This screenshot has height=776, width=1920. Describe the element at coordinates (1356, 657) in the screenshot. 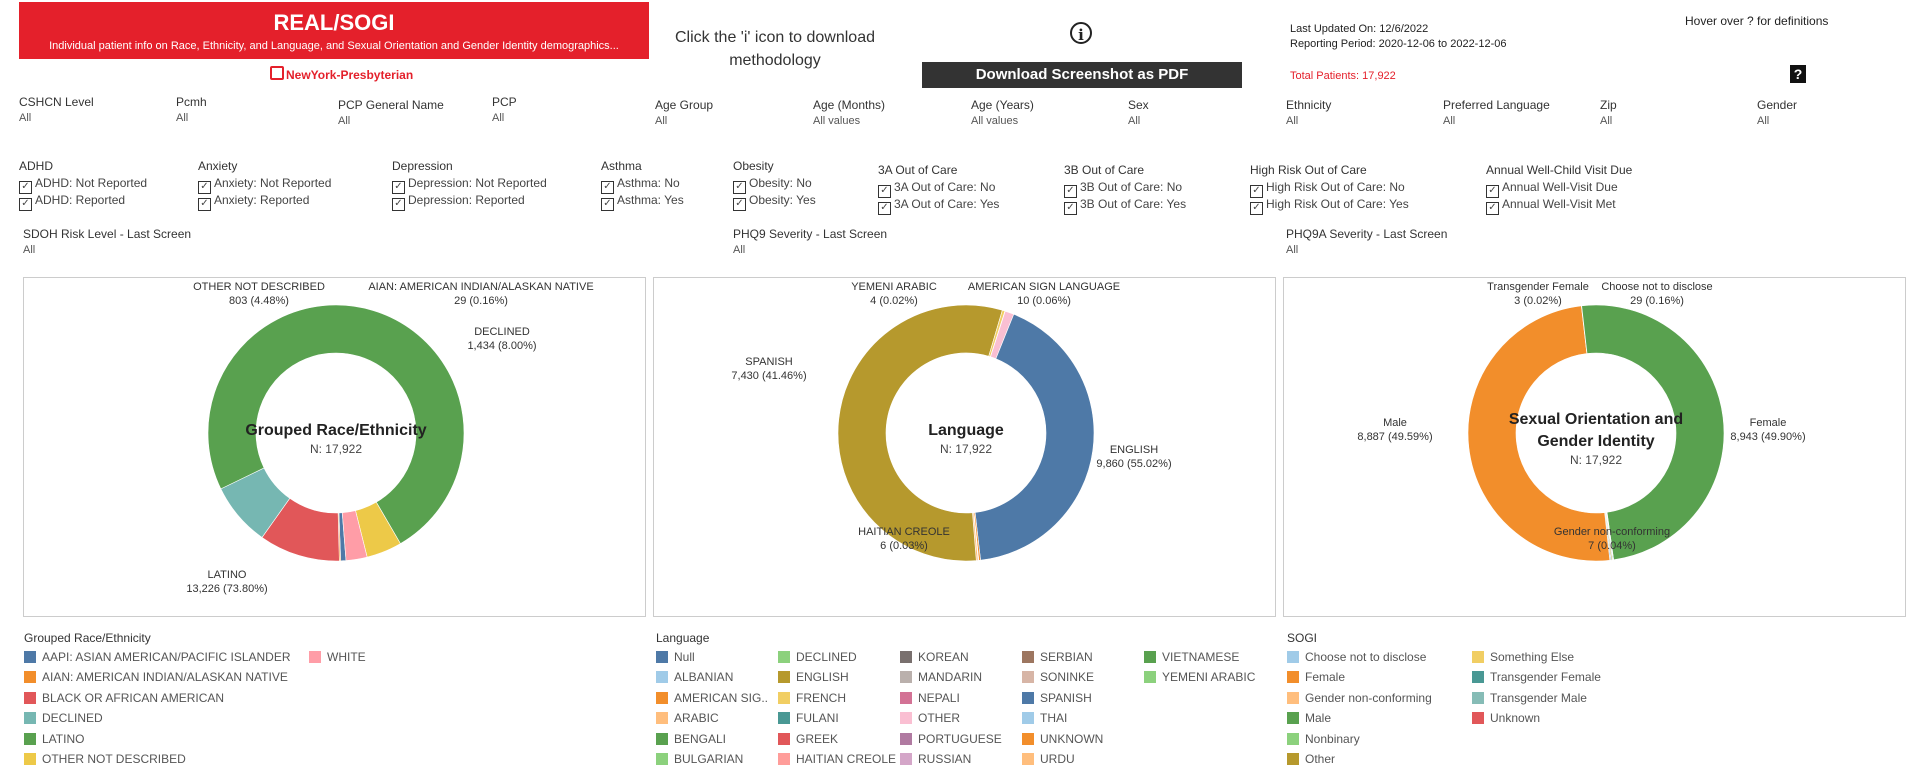

I see `legend-item-choose-not-to-disclose: Choose not to disclose` at that location.